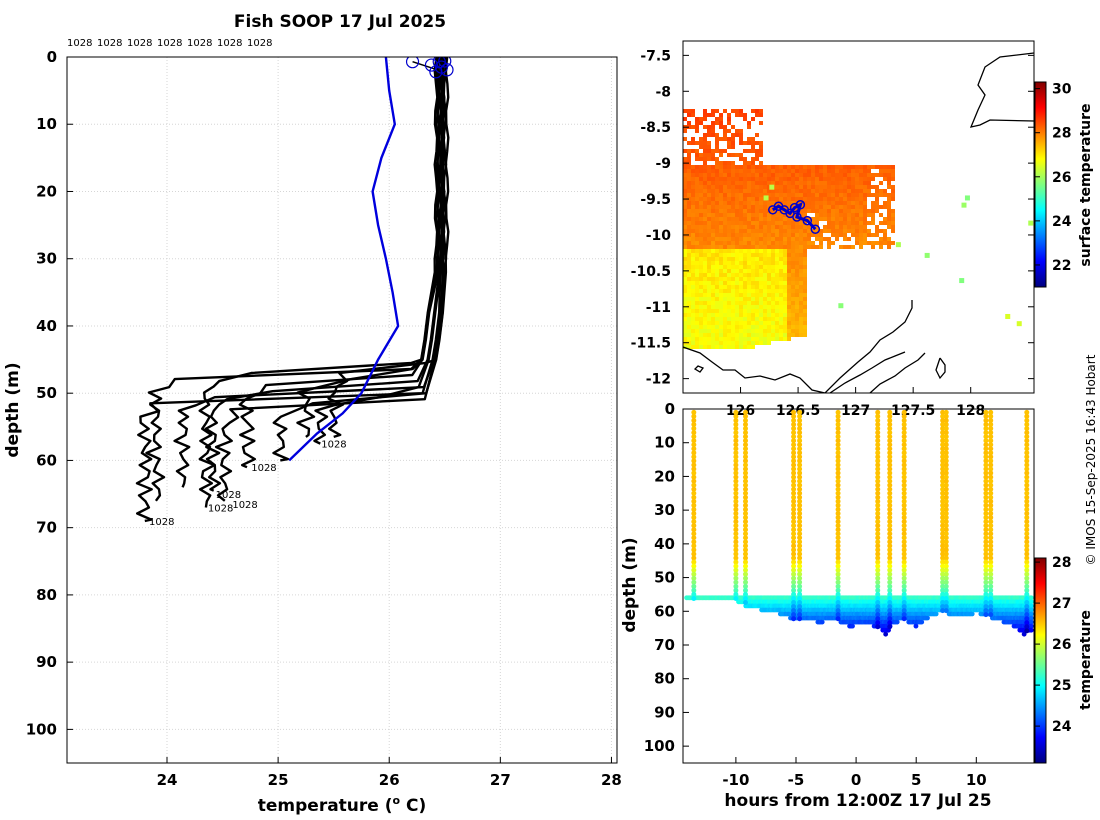 This screenshot has width=1100, height=820. Describe the element at coordinates (916, 780) in the screenshot. I see `section-x-tick-label: 5` at that location.